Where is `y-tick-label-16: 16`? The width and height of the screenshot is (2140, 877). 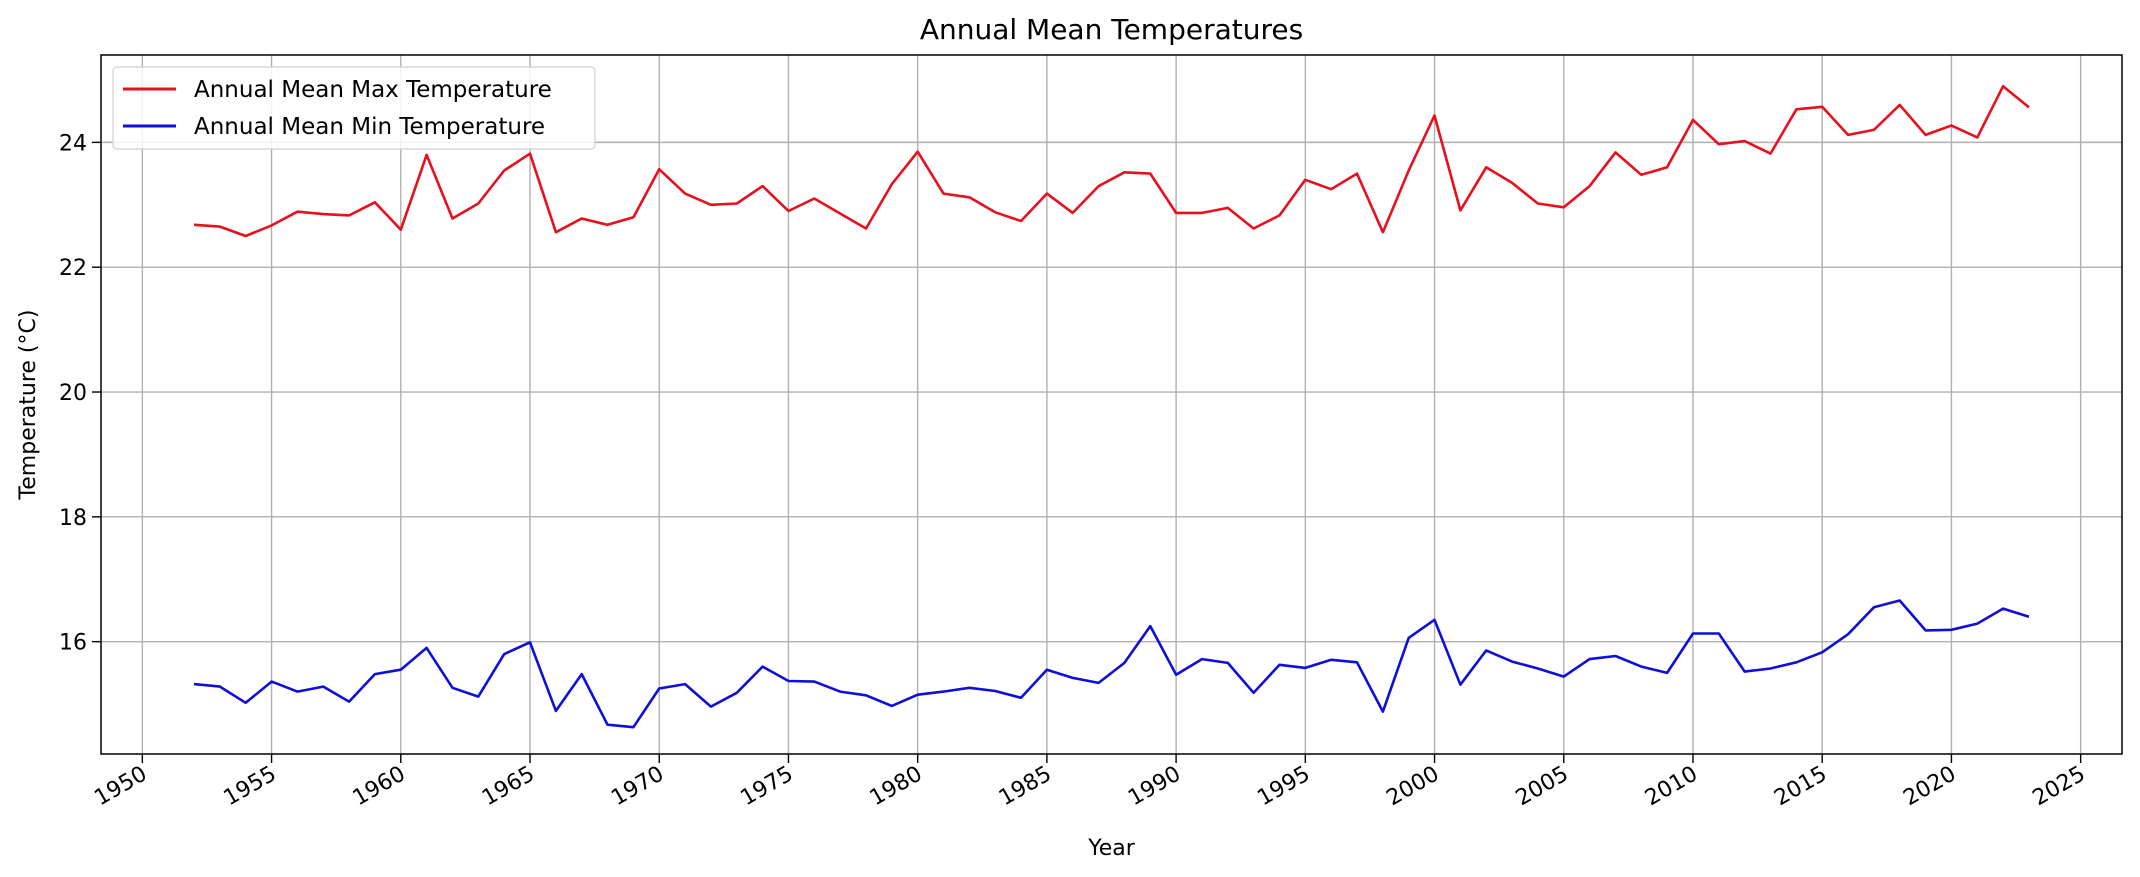 y-tick-label-16: 16 is located at coordinates (73, 643).